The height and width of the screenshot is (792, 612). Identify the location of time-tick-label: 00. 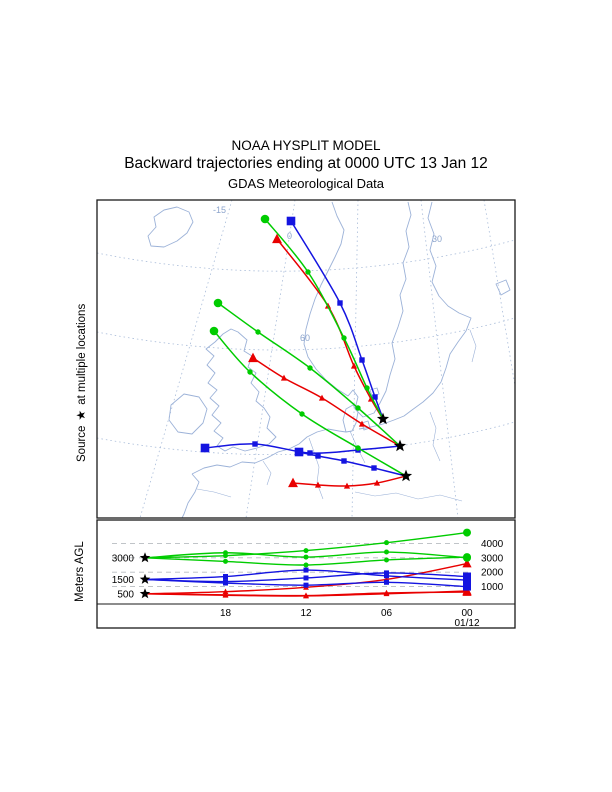
(467, 613).